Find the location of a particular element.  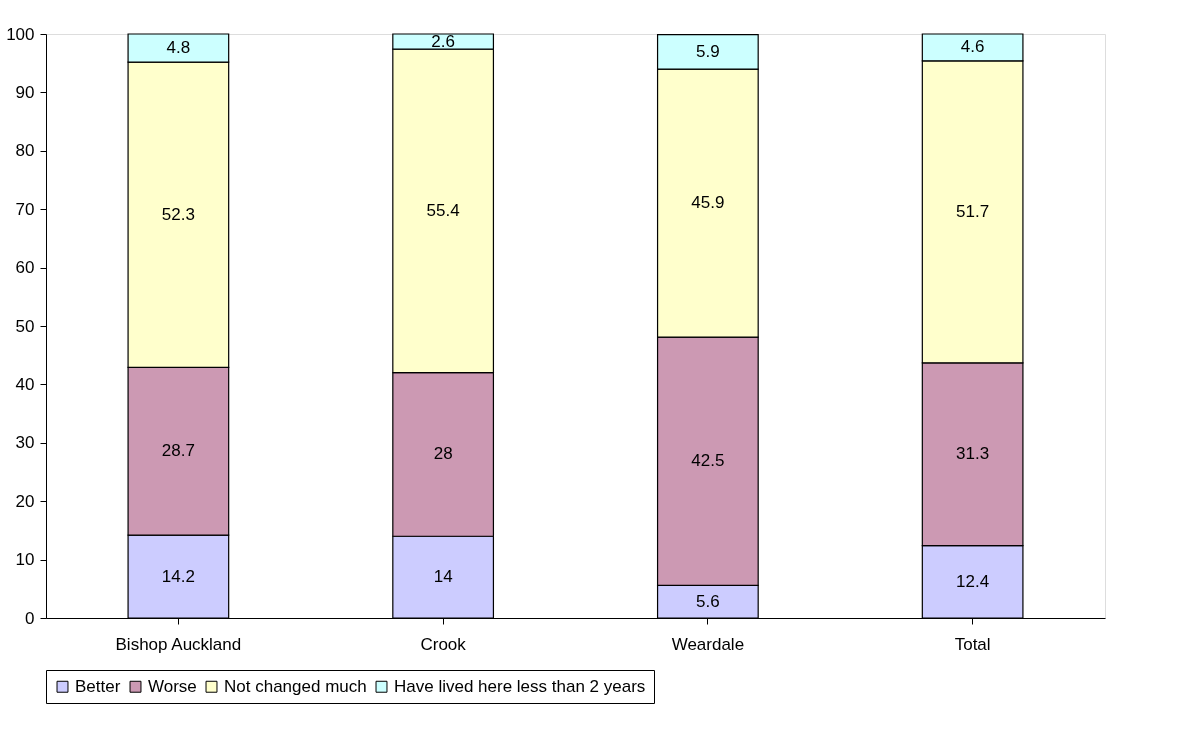

y-tick-label: 80 is located at coordinates (25, 151).